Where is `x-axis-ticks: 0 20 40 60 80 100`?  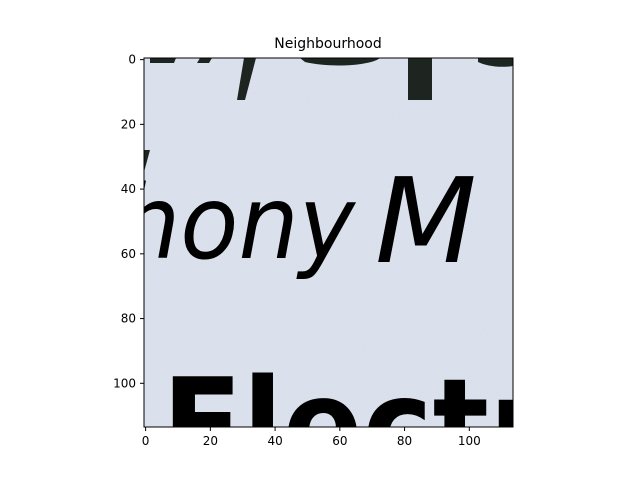 x-axis-ticks: 0 20 40 60 80 100 is located at coordinates (311, 437).